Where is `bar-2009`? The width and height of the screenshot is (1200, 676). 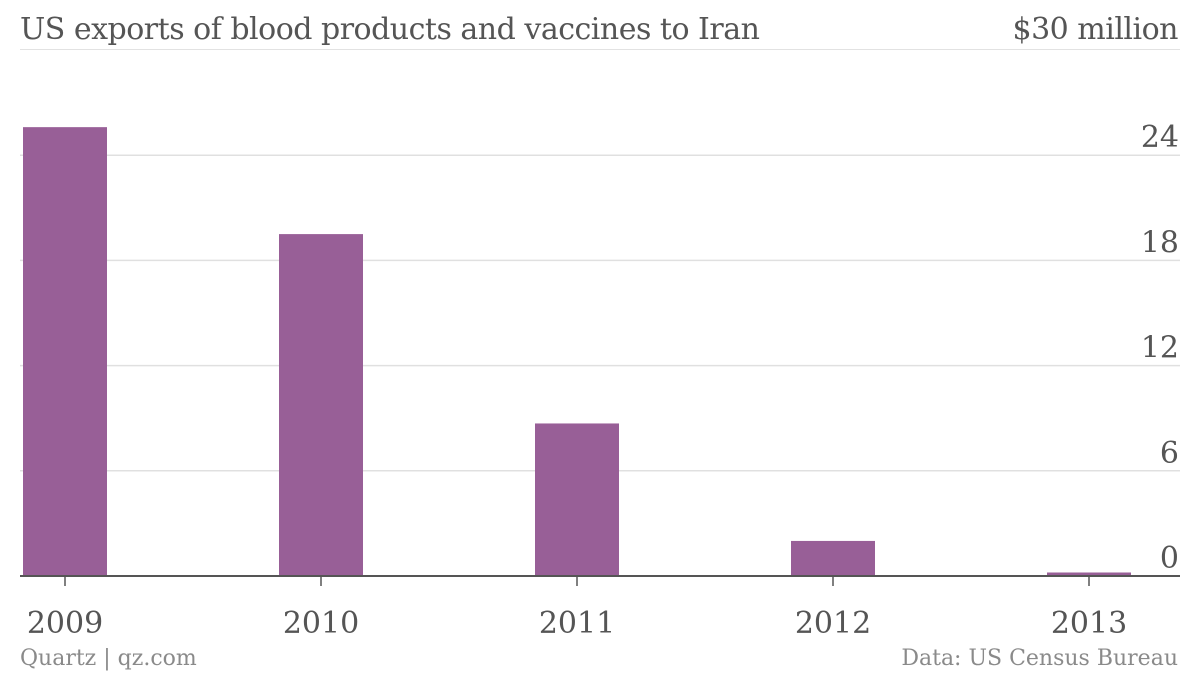 bar-2009 is located at coordinates (65, 351).